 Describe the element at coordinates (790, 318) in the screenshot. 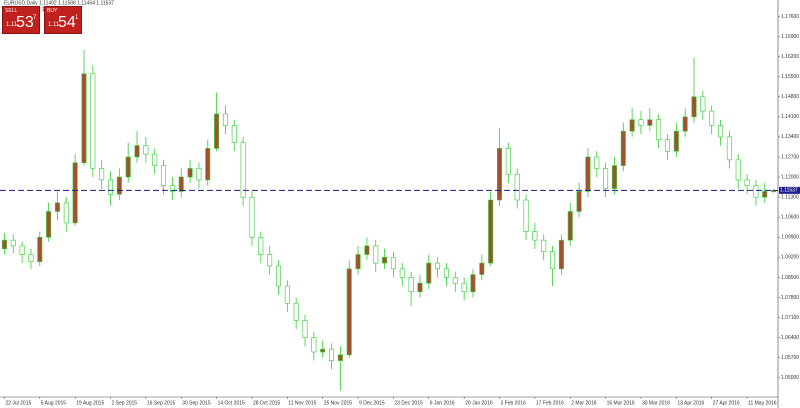

I see `y-tick-label: 1.07100` at that location.